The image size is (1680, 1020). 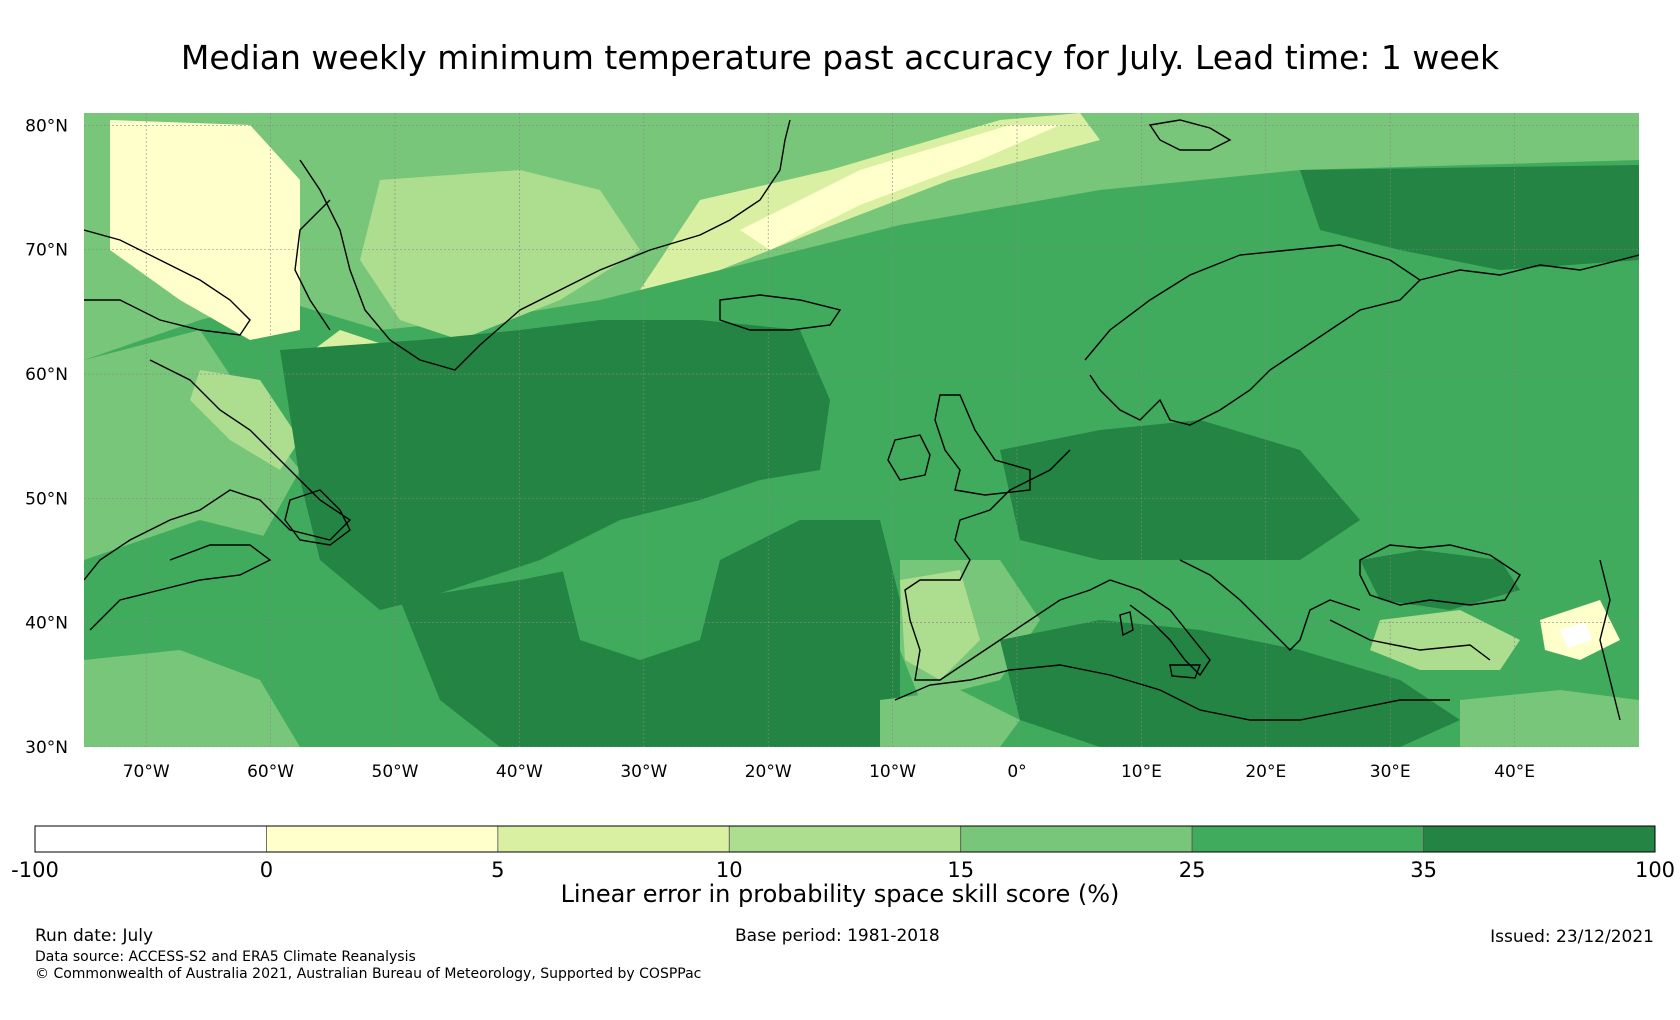 What do you see at coordinates (837, 936) in the screenshot?
I see `base-period: Base period: 1981-2018` at bounding box center [837, 936].